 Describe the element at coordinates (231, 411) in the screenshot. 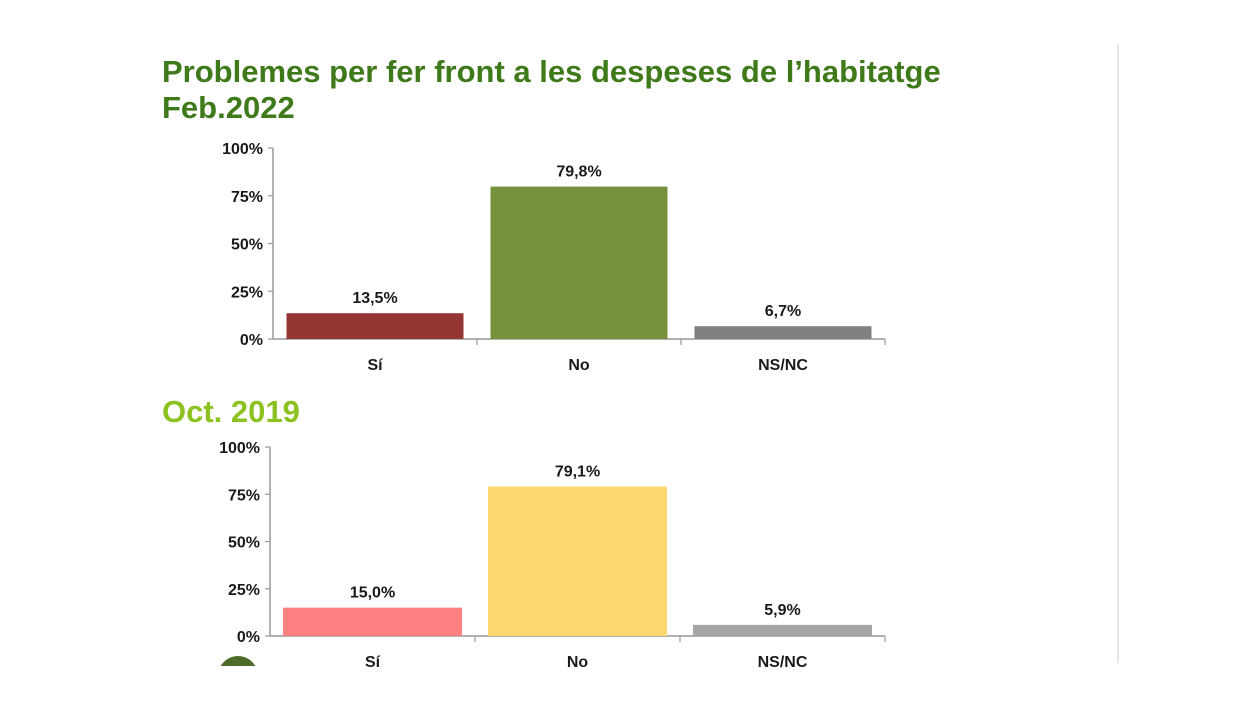

I see `chart-title-oct-2019: Oct. 2019` at that location.